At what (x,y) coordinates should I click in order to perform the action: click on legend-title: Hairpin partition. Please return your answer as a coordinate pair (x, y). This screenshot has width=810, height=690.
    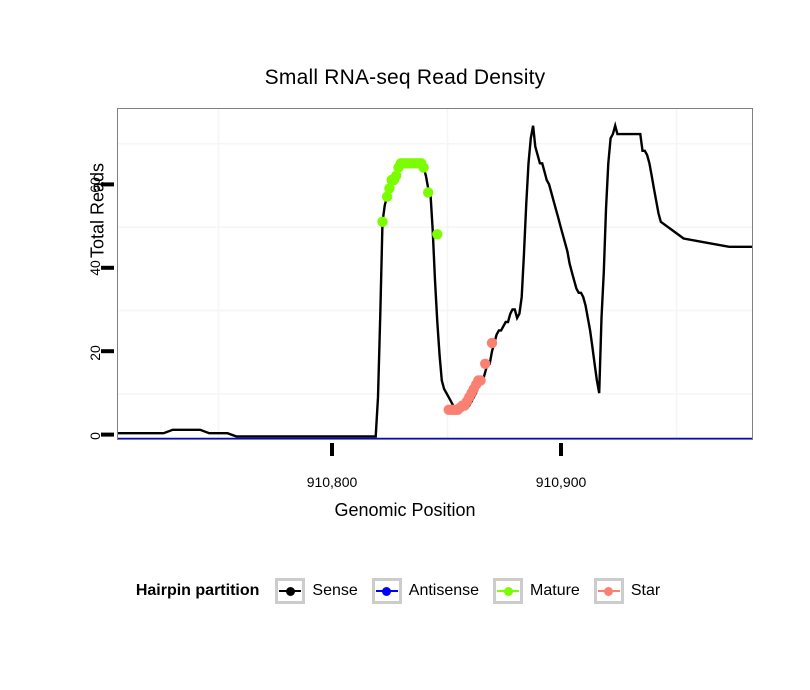
    Looking at the image, I should click on (197, 590).